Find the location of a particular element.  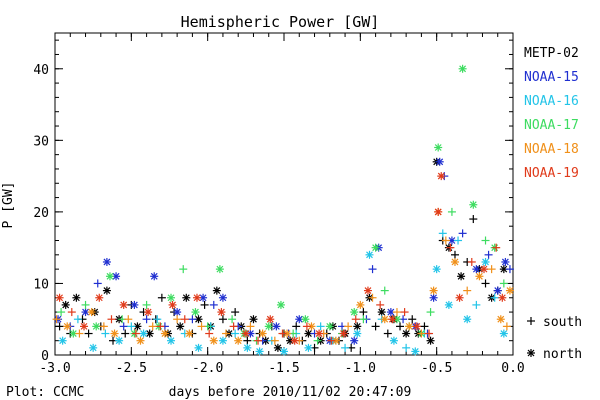

x-tick-label: -1.5 is located at coordinates (283, 368).